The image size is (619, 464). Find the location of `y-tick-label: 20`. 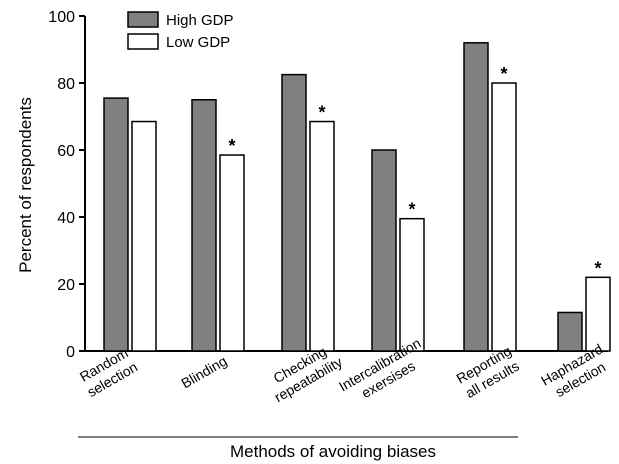

y-tick-label: 20 is located at coordinates (66, 285).